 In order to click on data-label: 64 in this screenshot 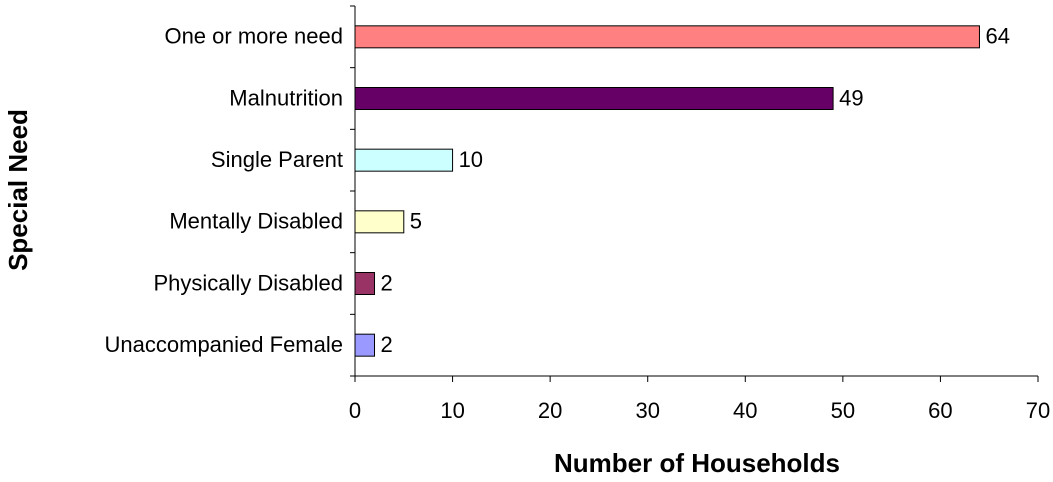, I will do `click(997, 36)`.